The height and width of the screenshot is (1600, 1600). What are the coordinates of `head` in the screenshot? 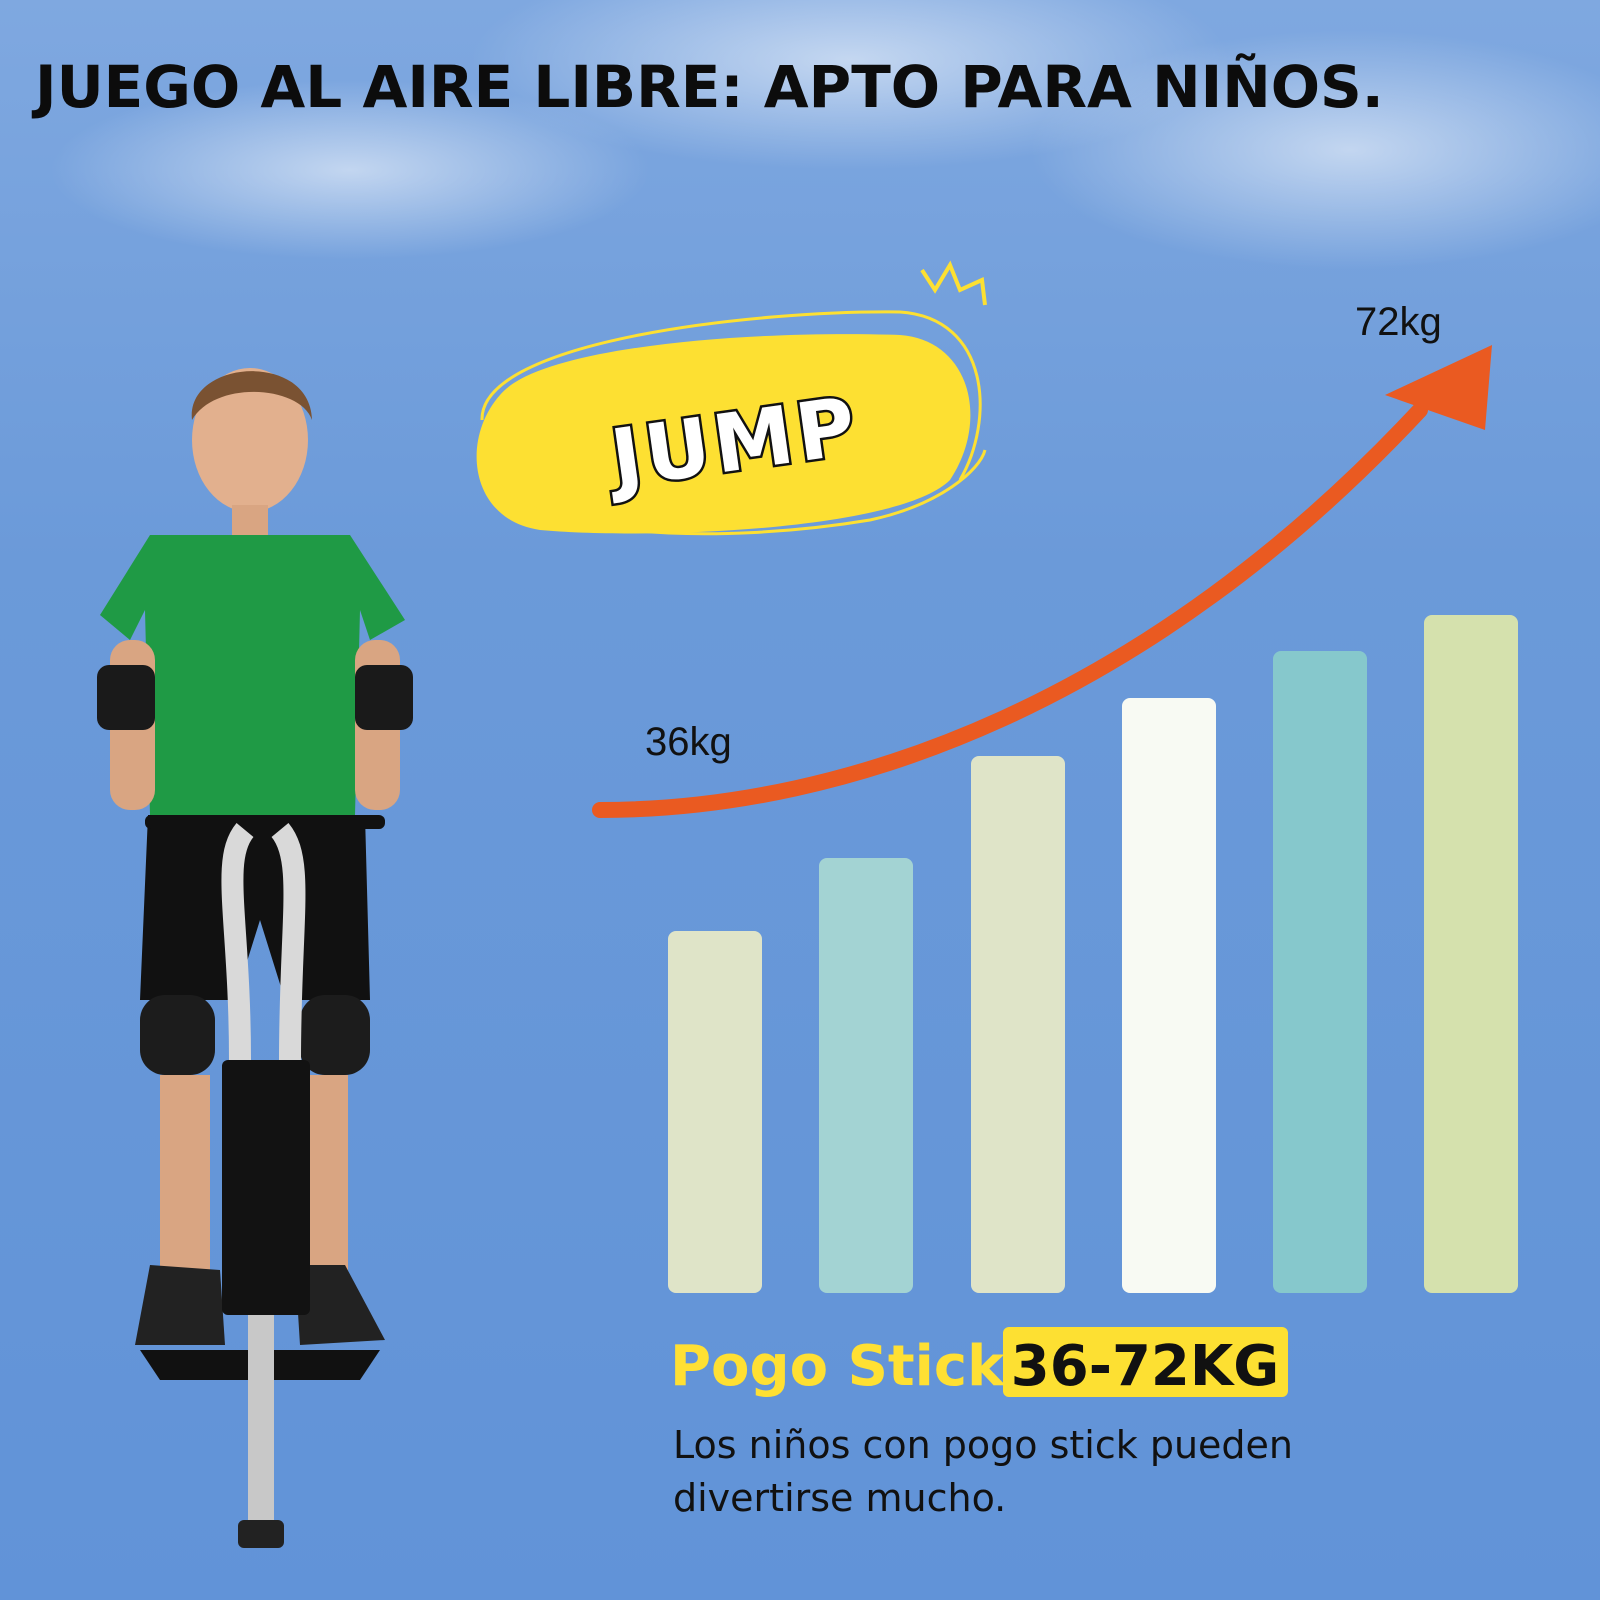 It's located at (250, 440).